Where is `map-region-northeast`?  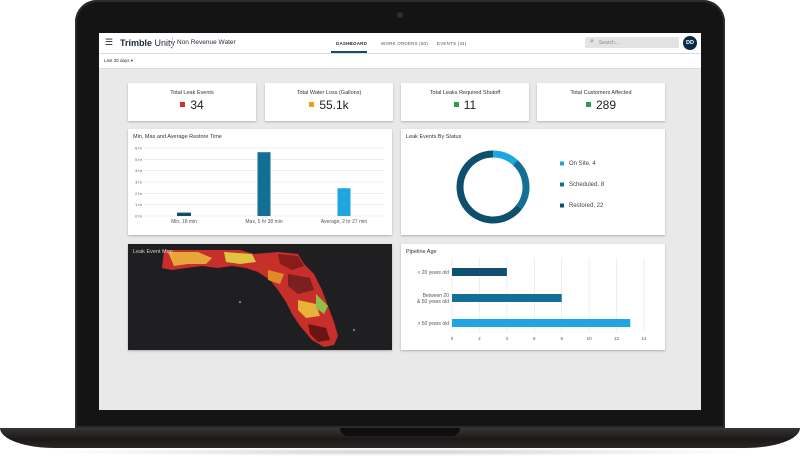
map-region-northeast is located at coordinates (291, 262).